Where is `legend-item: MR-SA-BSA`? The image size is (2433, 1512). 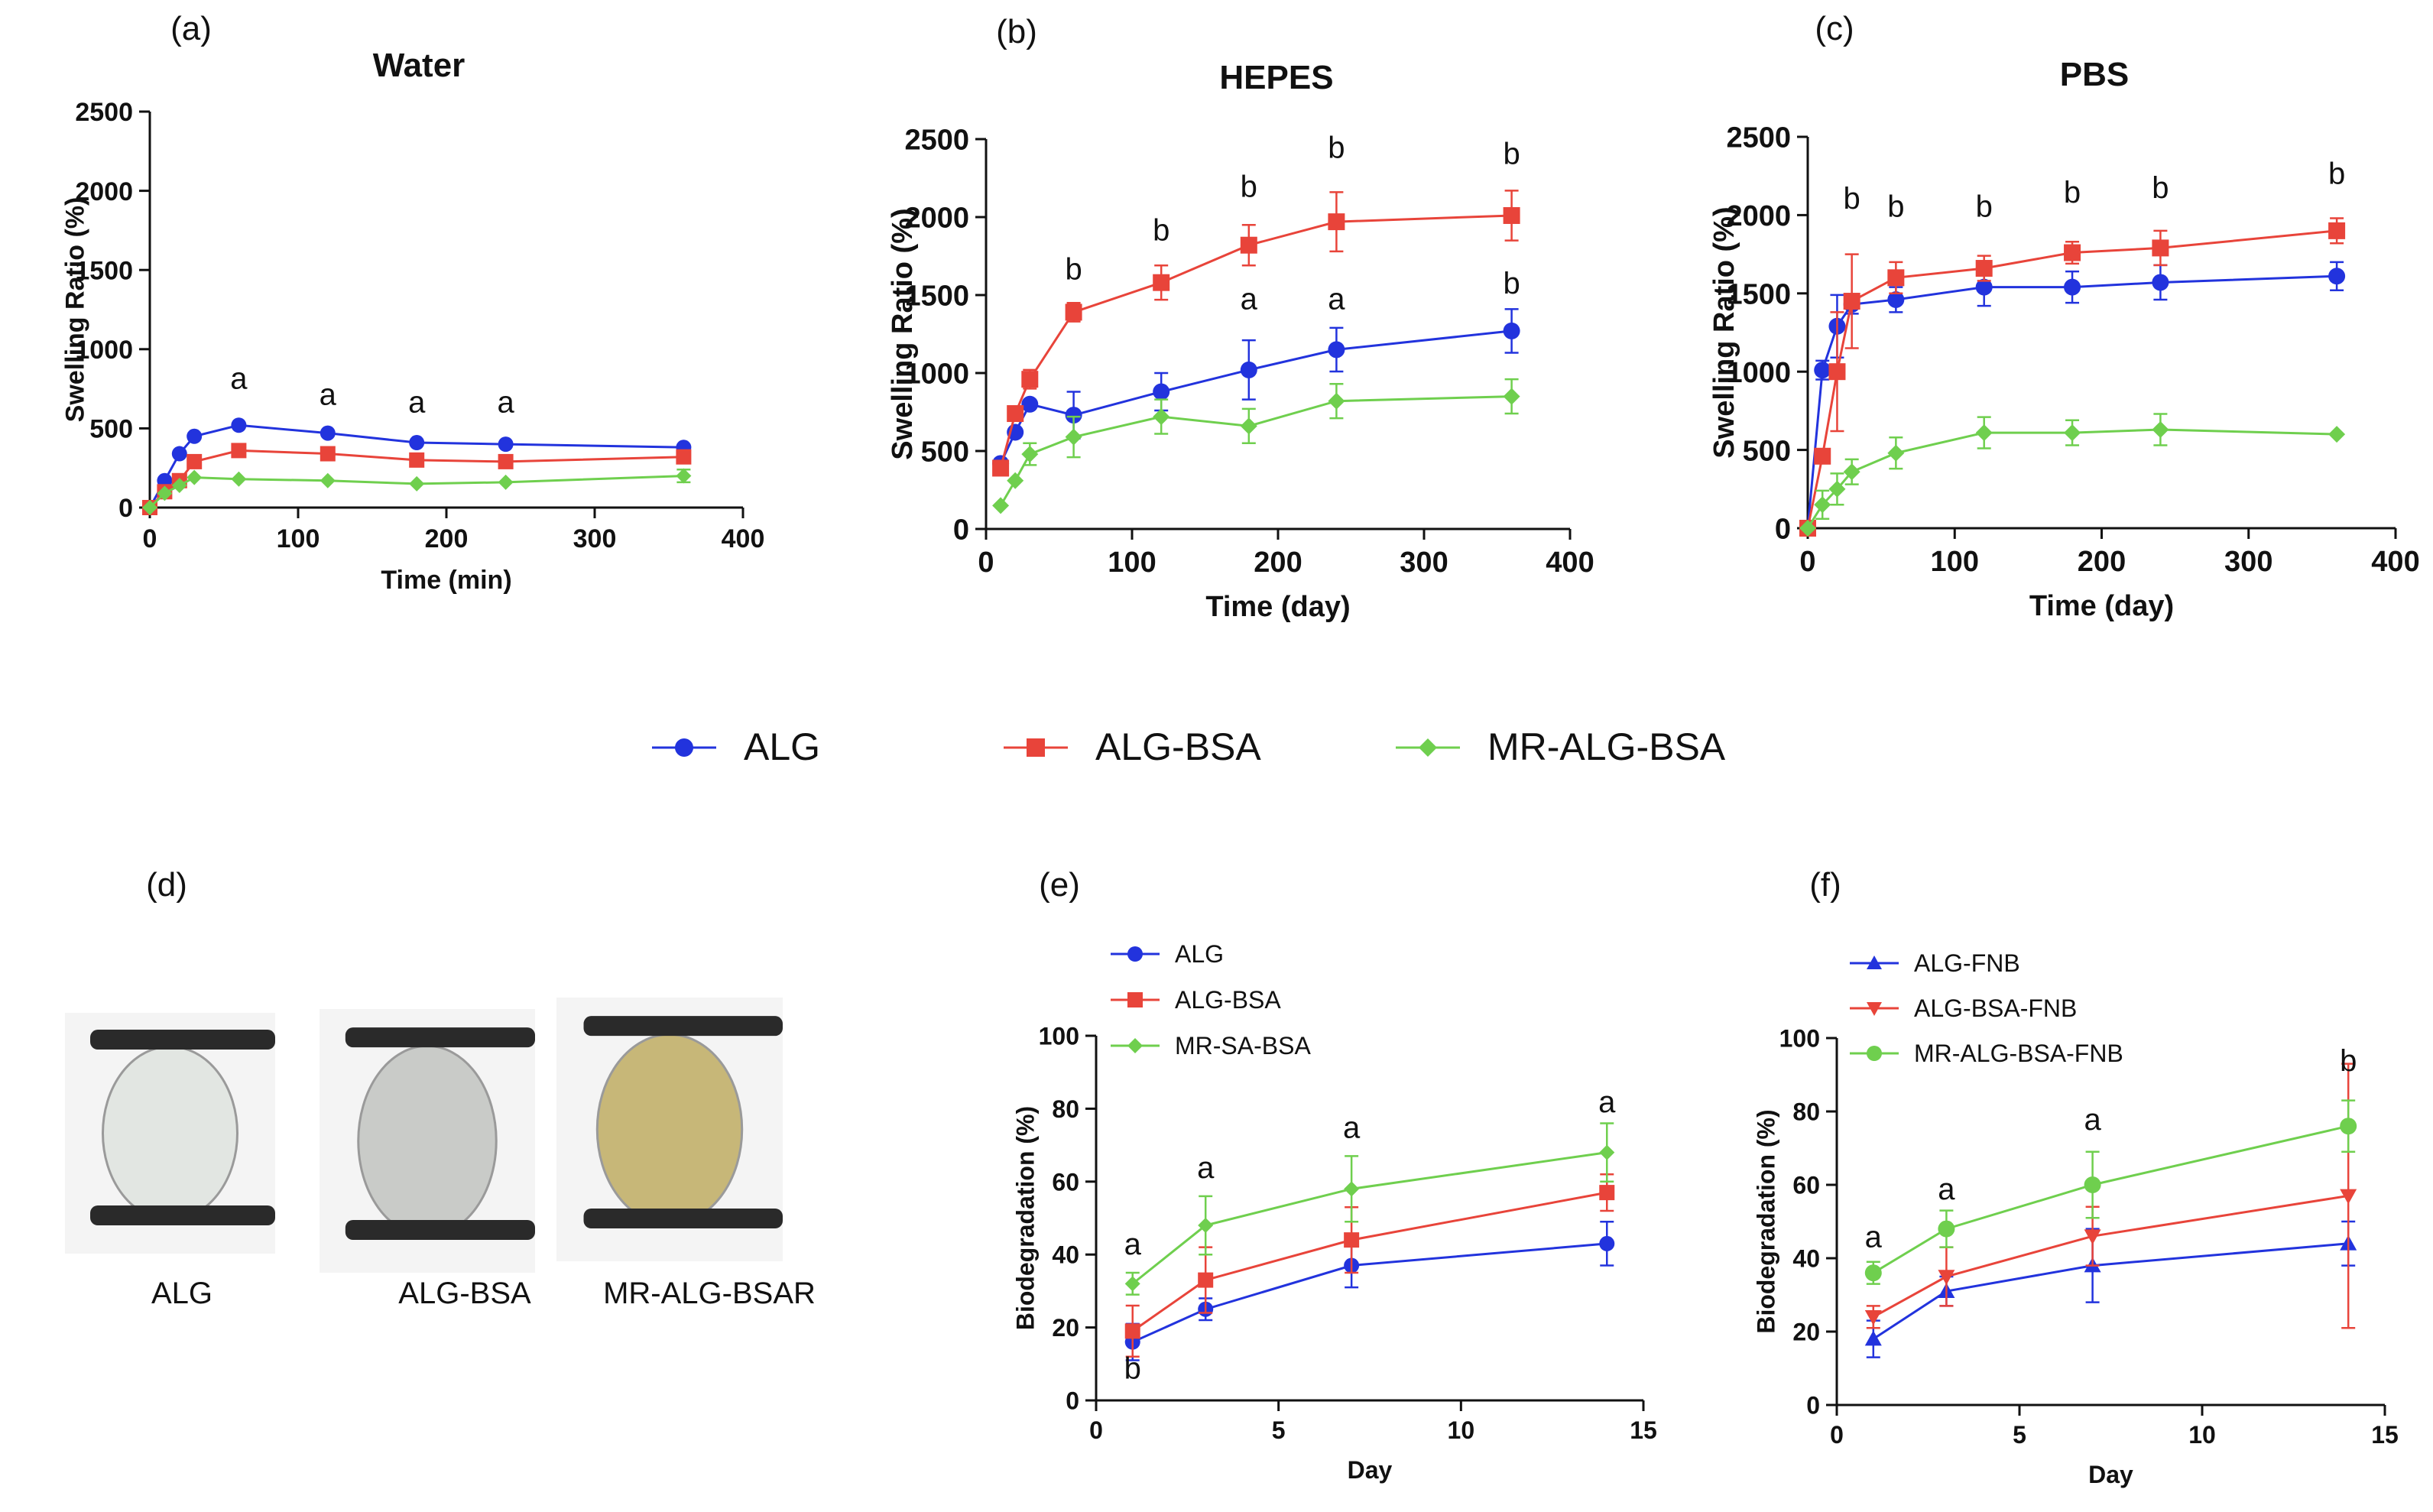
legend-item: MR-SA-BSA is located at coordinates (1211, 1045).